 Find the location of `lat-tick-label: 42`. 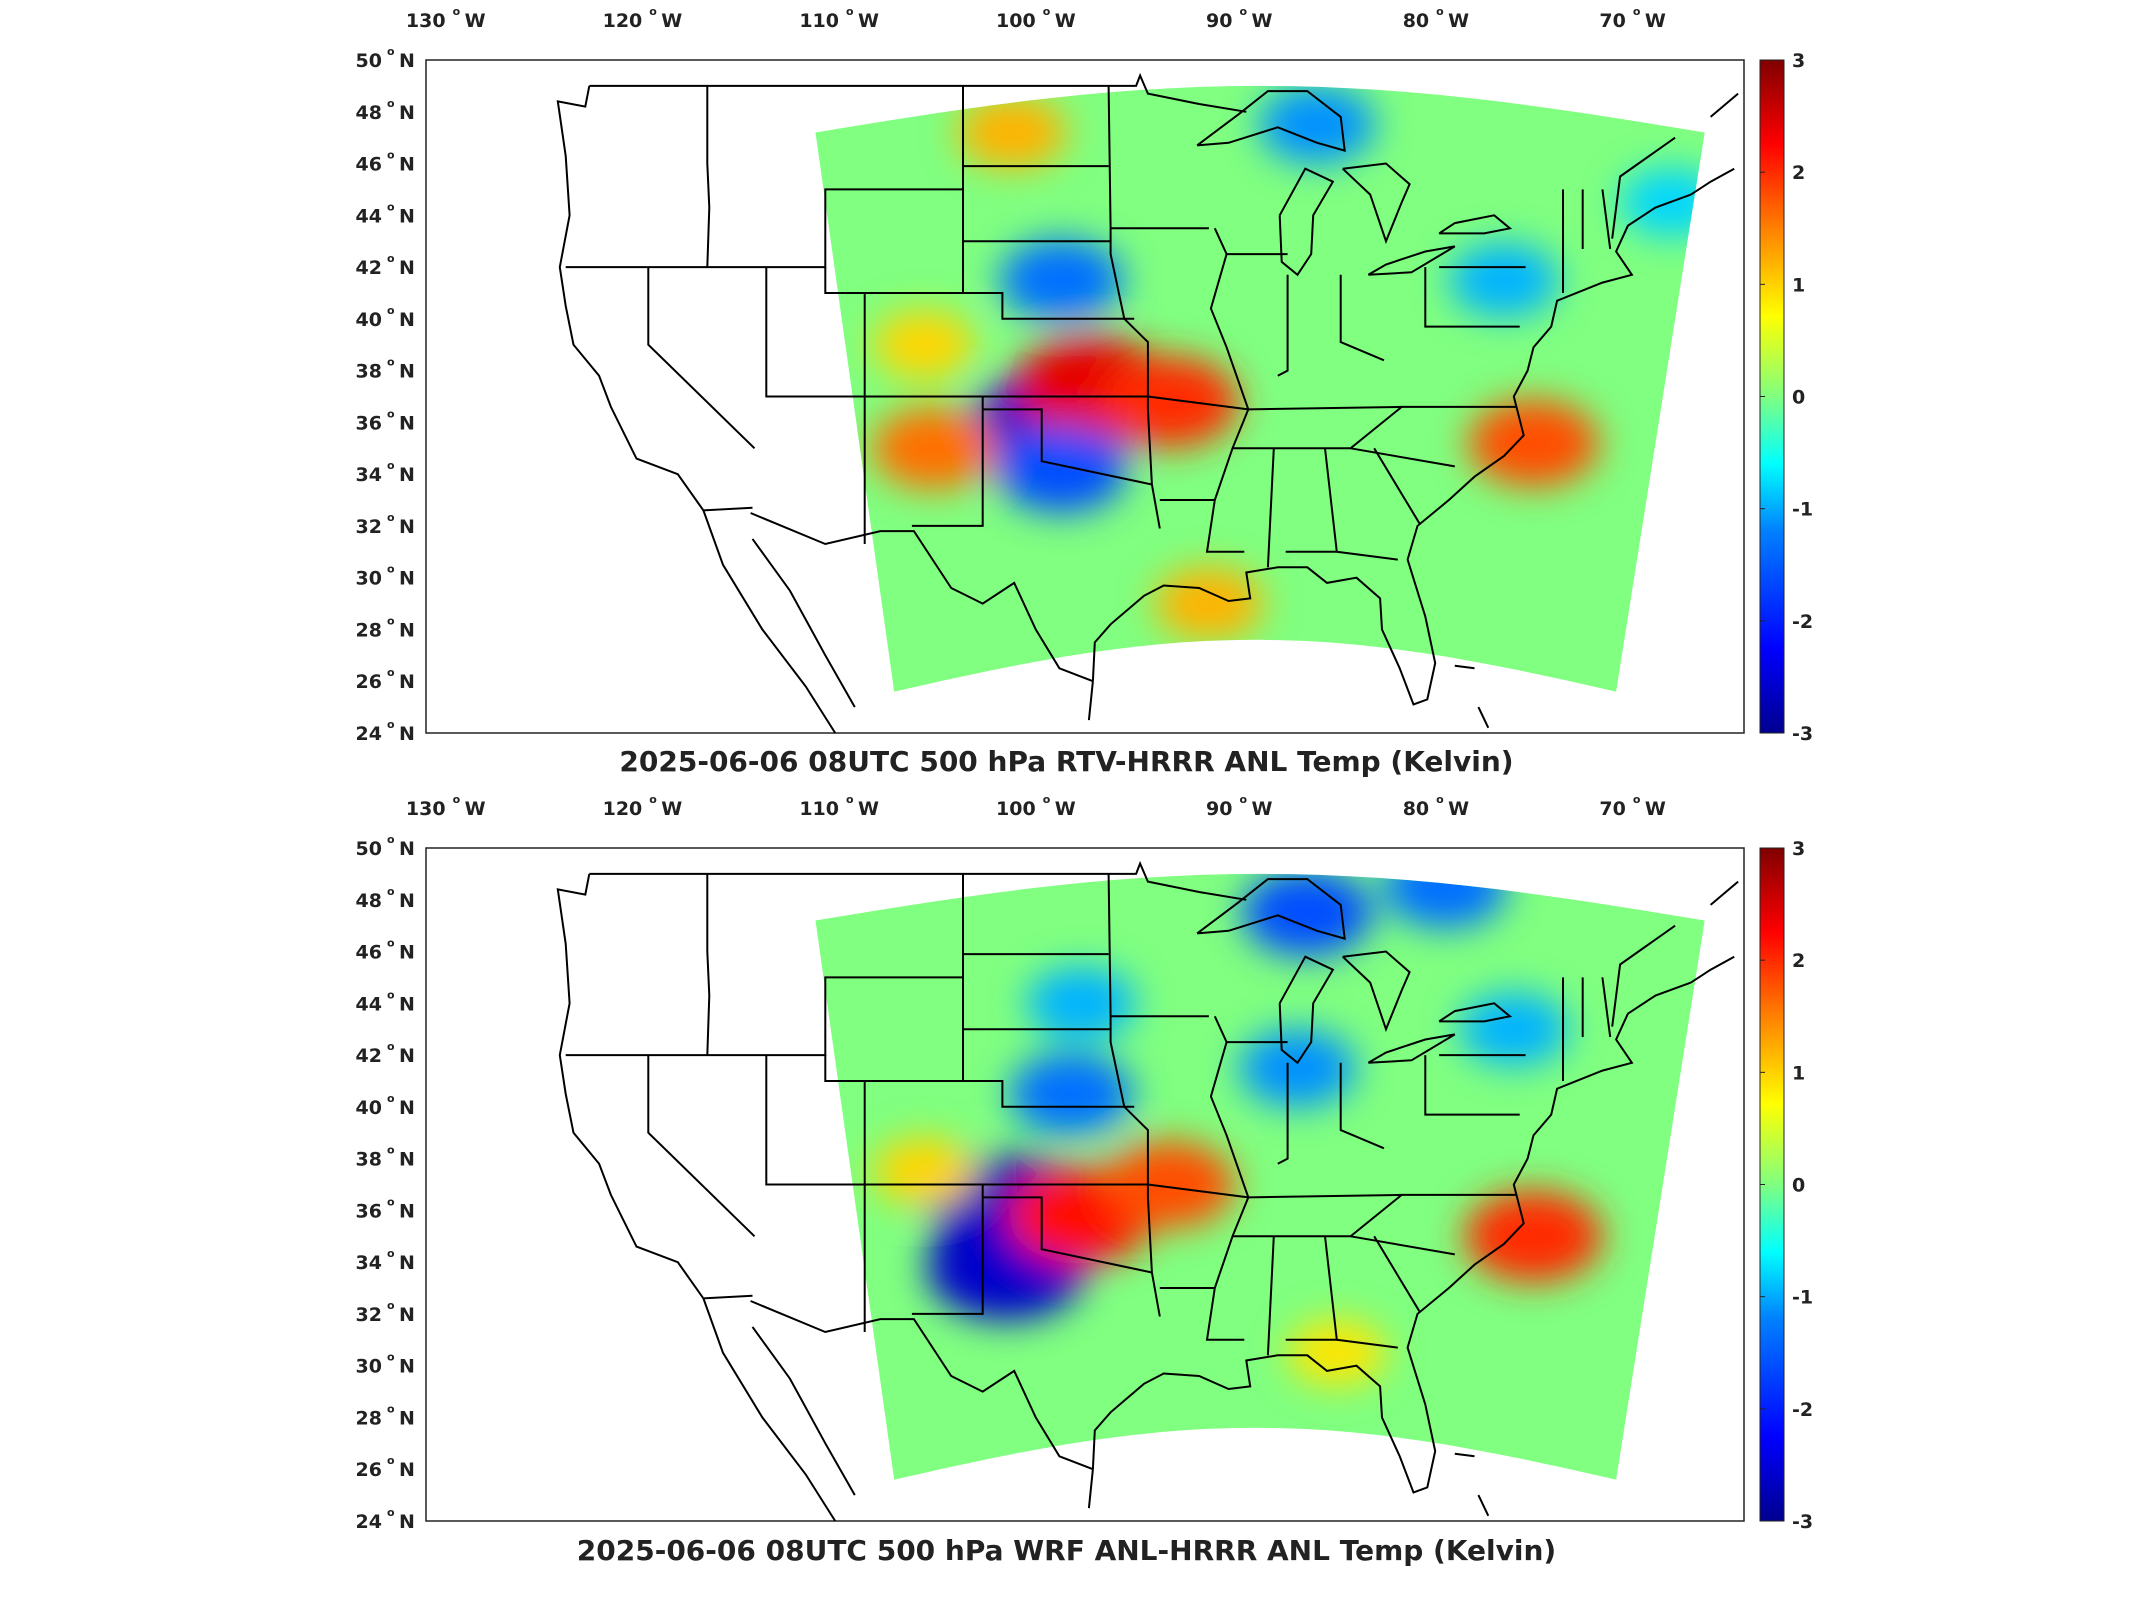

lat-tick-label: 42 is located at coordinates (369, 1056).